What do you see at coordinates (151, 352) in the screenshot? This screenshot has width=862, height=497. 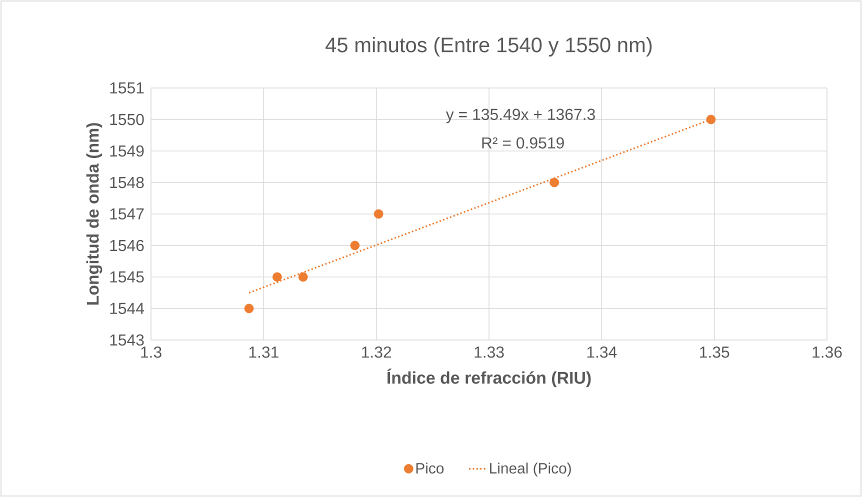 I see `x-tick-label: 1.3` at bounding box center [151, 352].